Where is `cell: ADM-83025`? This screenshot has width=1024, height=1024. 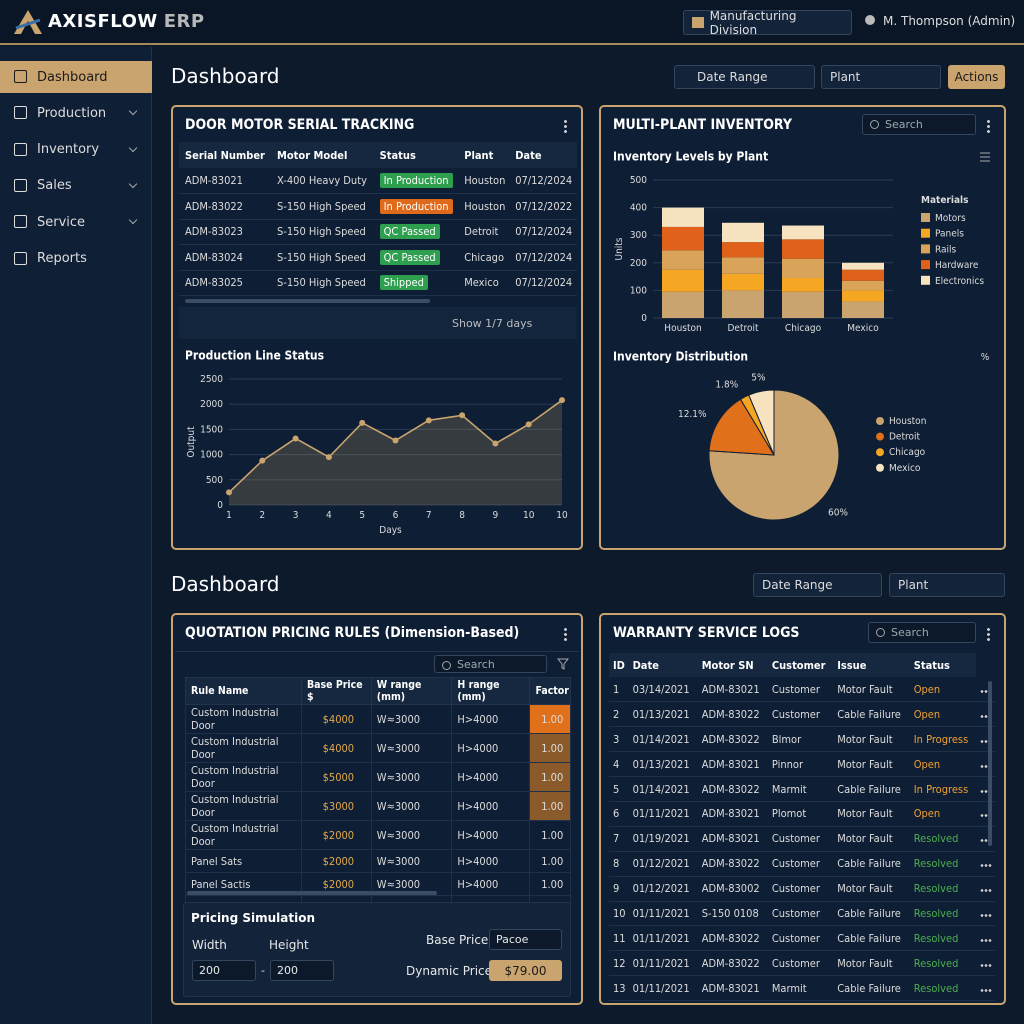
cell: ADM-83025 is located at coordinates (225, 283).